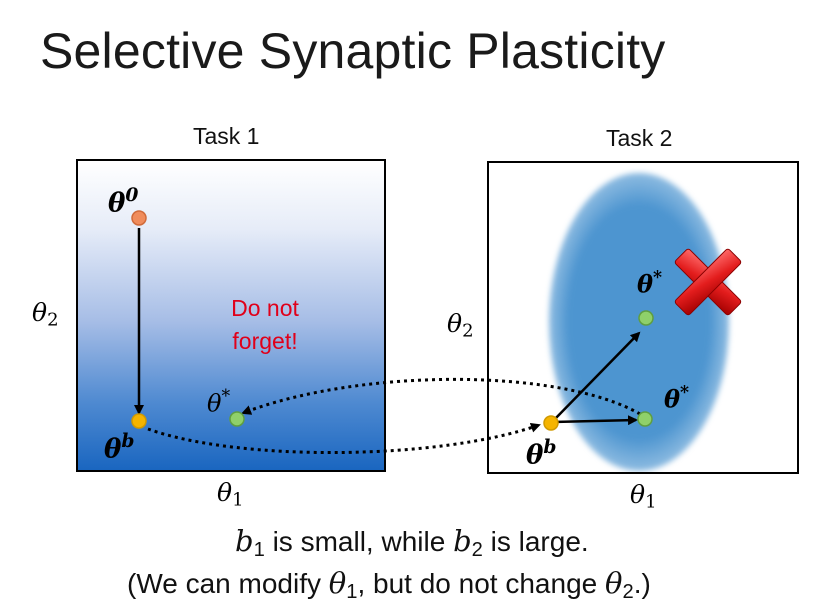 Image resolution: width=820 pixels, height=615 pixels. I want to click on task2-arrow-to-right-optimum, so click(595, 420).